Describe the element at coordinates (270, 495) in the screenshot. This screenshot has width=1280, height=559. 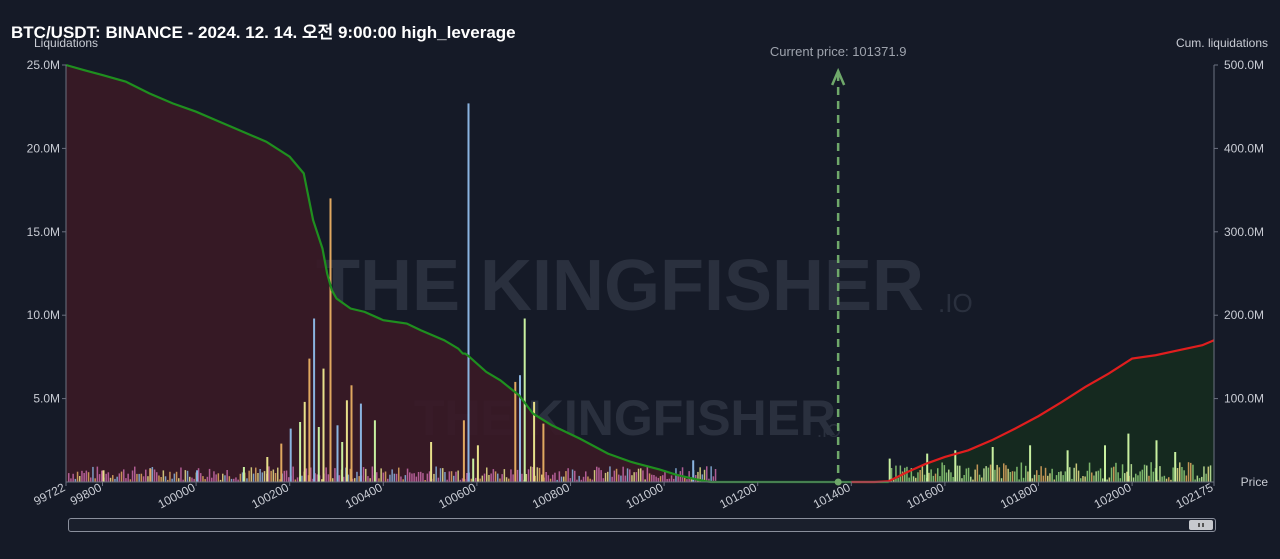
I see `x-tick-label: 100200` at that location.